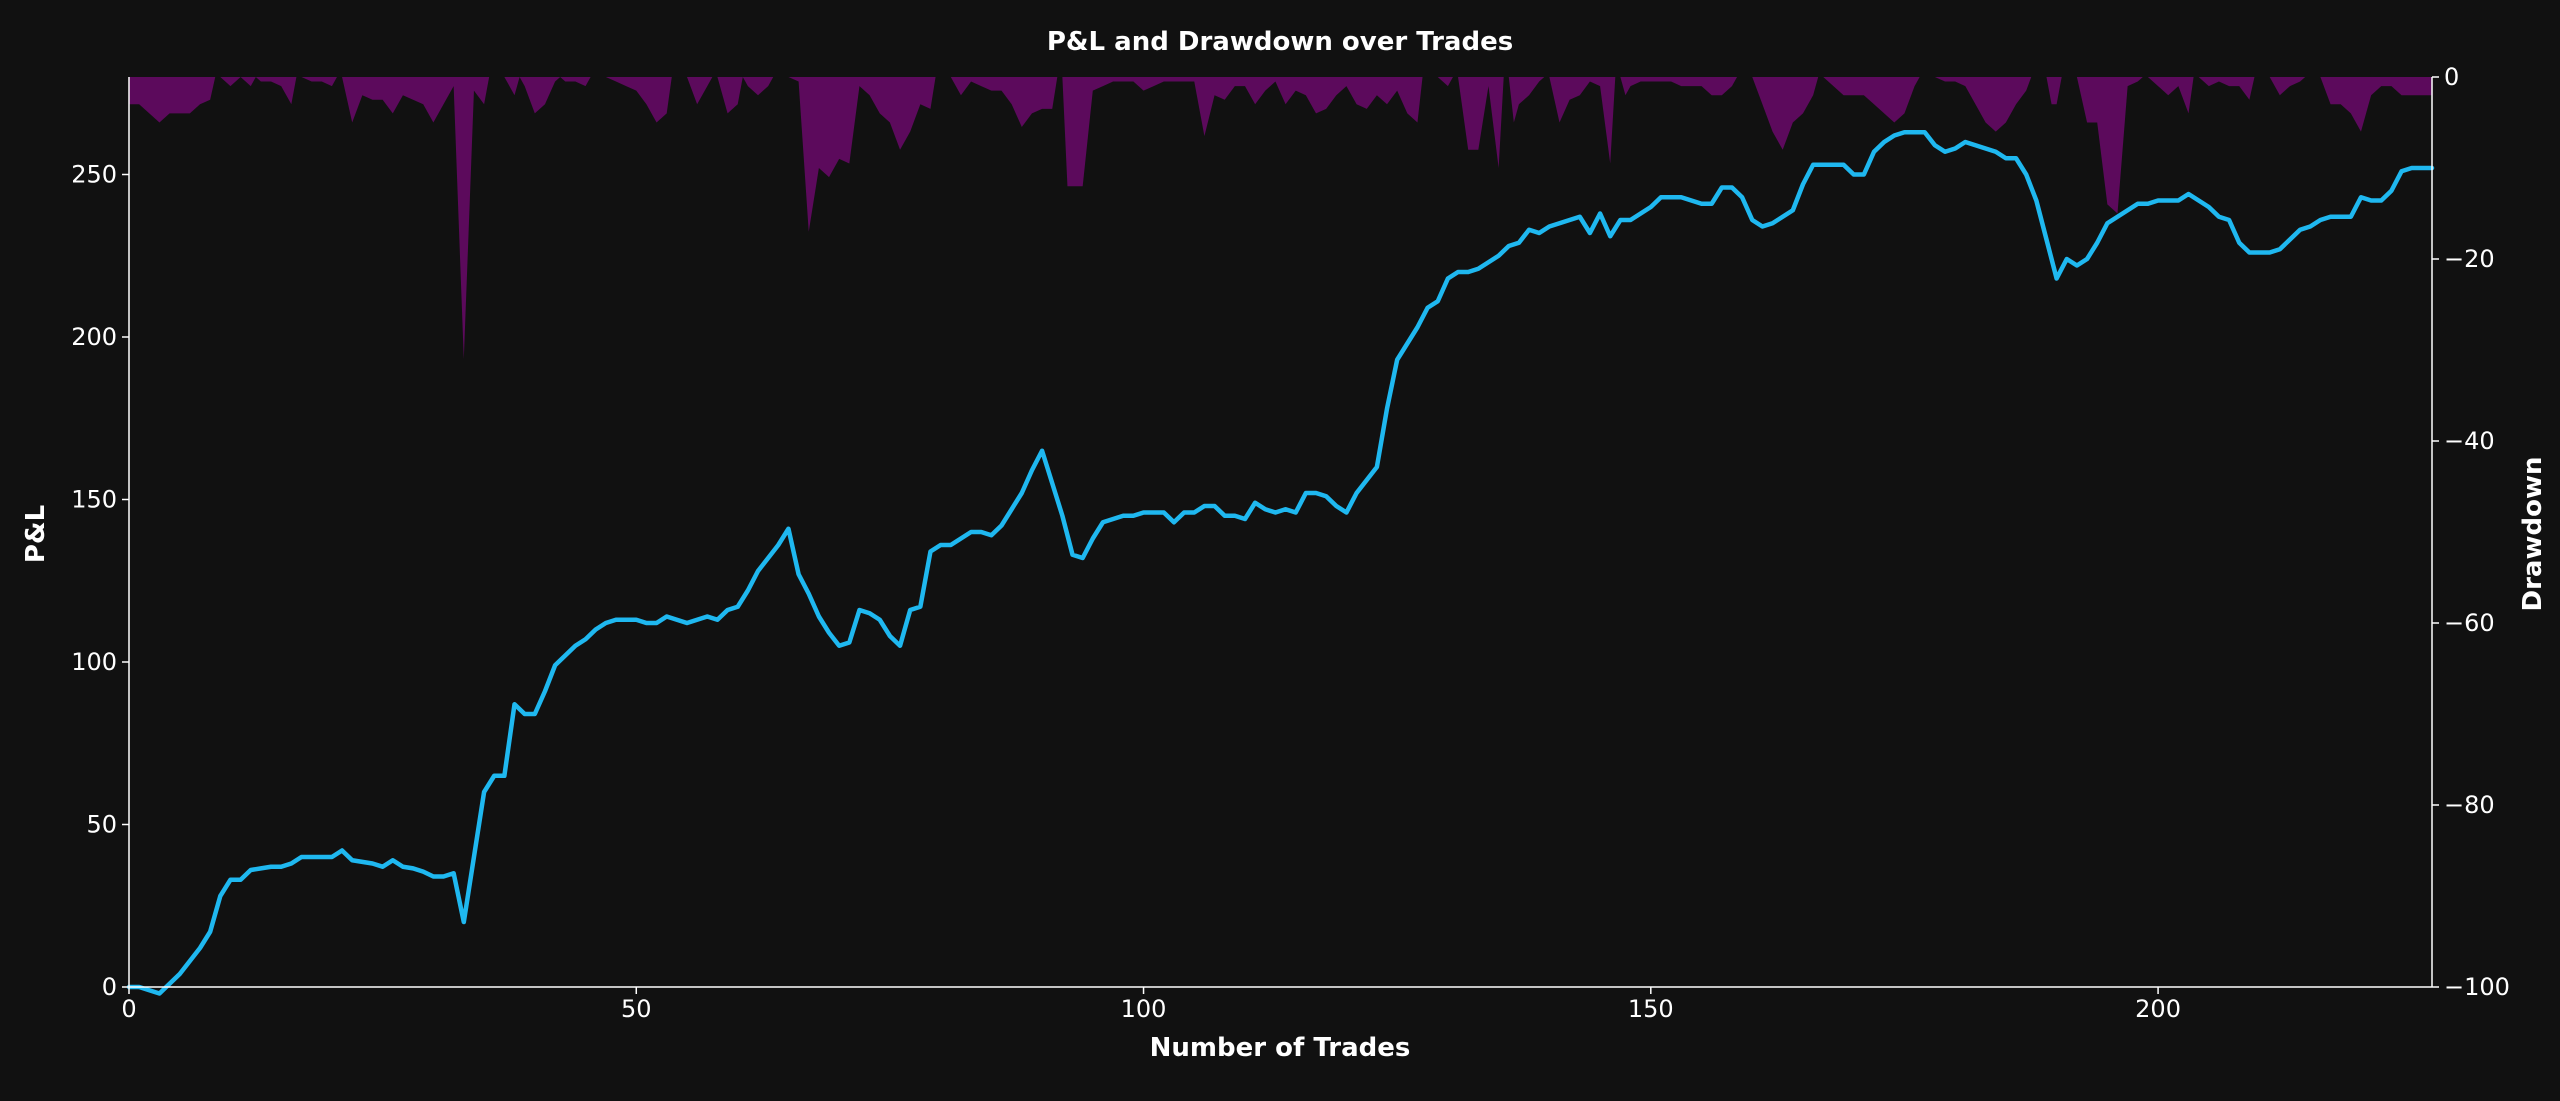 This screenshot has width=2560, height=1101. Describe the element at coordinates (1280, 42) in the screenshot. I see `chart-title: P&L and Drawdown over Trades` at that location.